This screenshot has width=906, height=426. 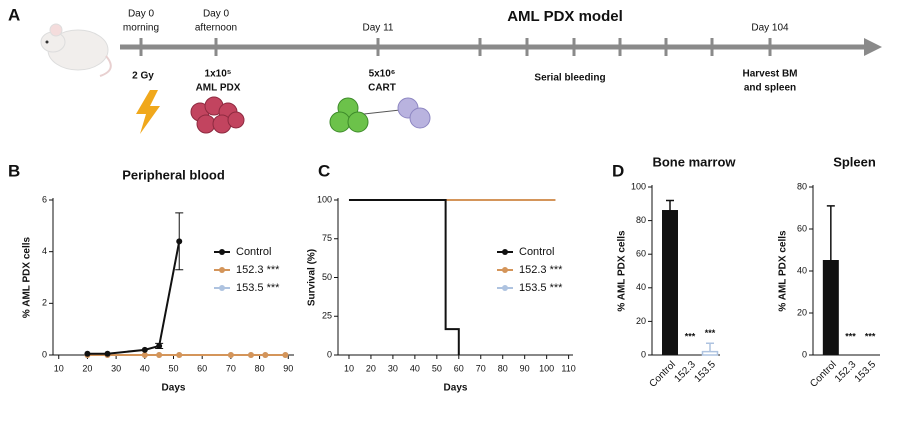 I want to click on event-label: CART, so click(x=382, y=88).